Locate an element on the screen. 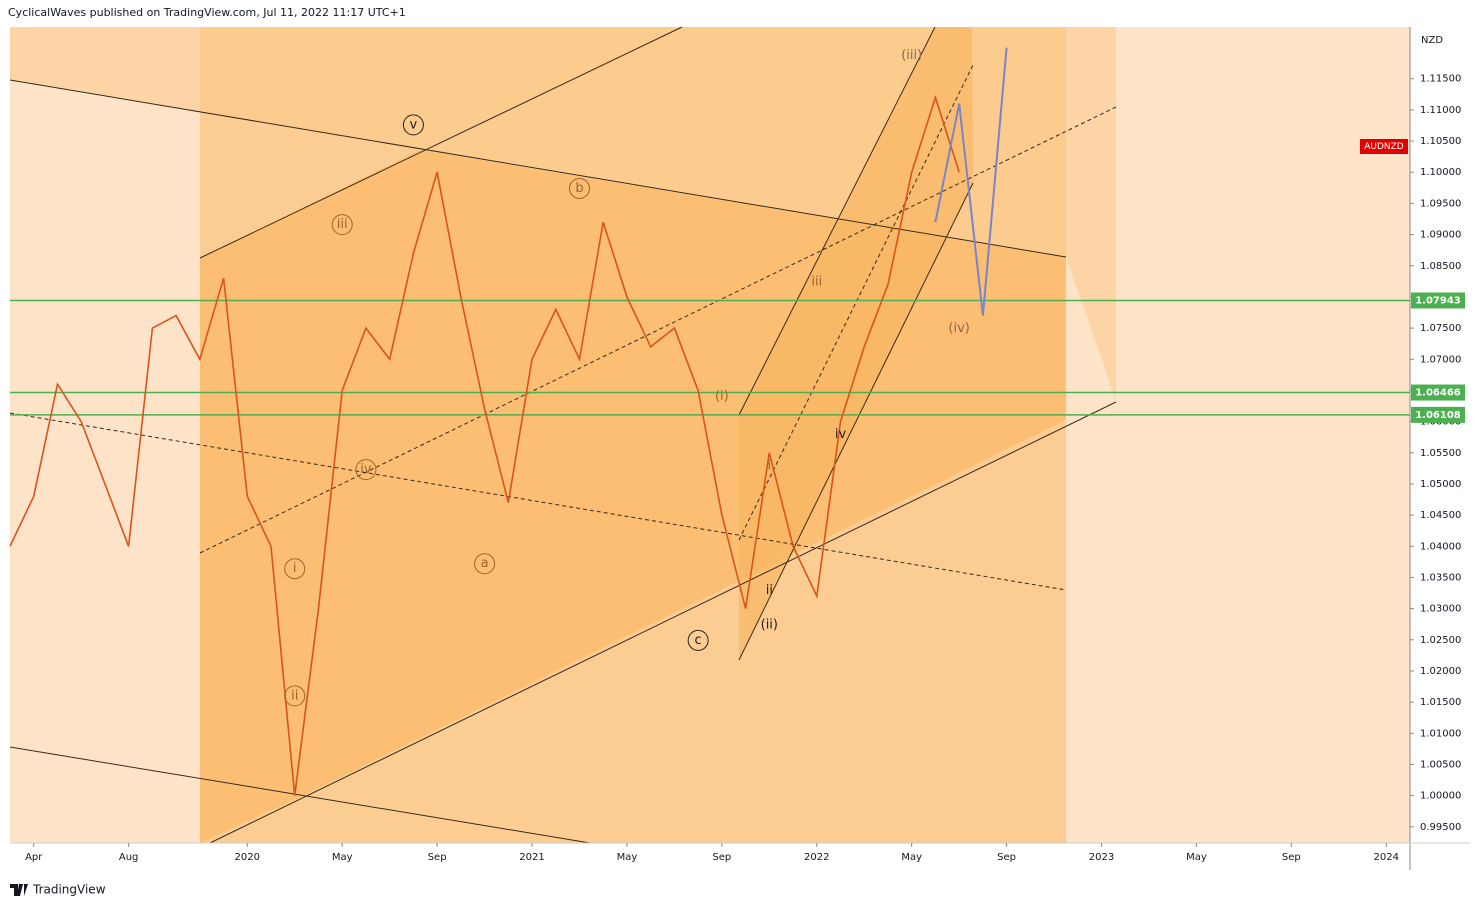 This screenshot has width=1478, height=907. y-tick-label: 1.04000 is located at coordinates (1440, 546).